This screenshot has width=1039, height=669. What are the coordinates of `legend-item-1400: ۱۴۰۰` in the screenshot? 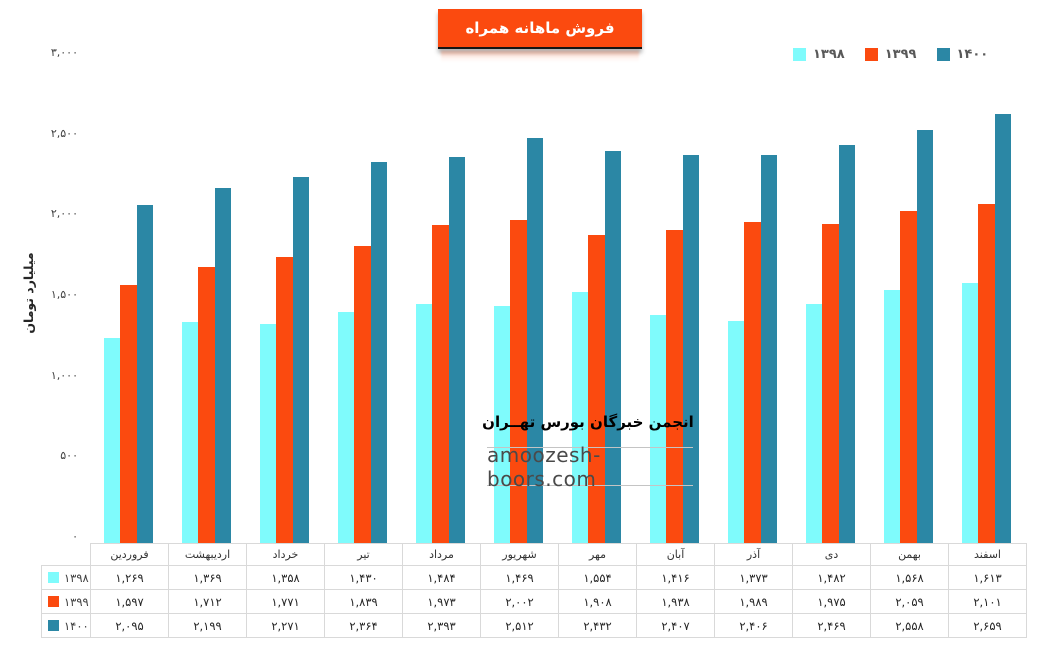 It's located at (962, 54).